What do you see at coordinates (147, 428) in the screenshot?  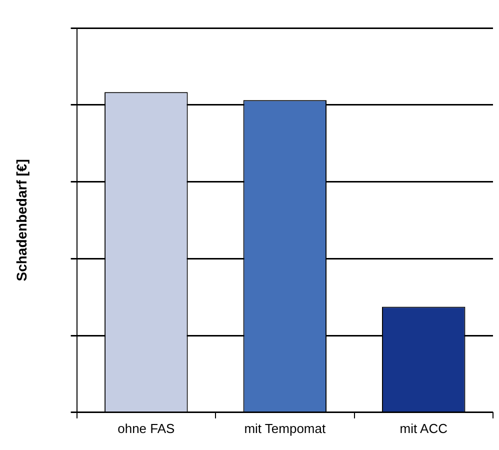 I see `x-tick-label: ohne FAS` at bounding box center [147, 428].